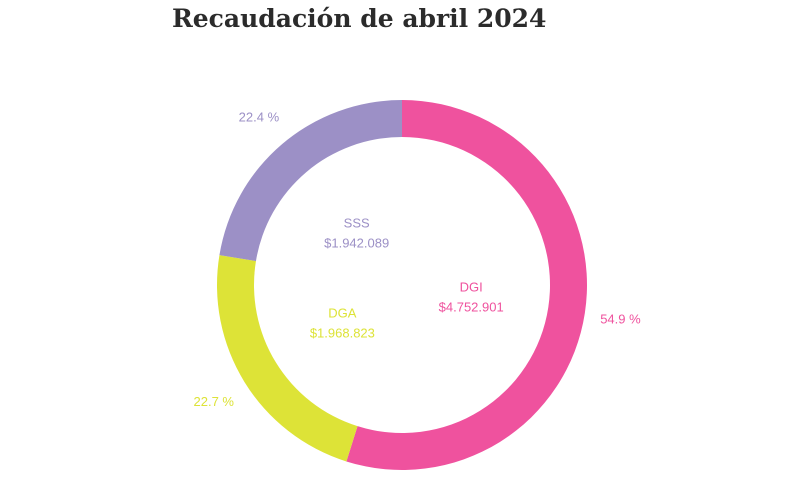 This screenshot has width=800, height=483. Describe the element at coordinates (359, 18) in the screenshot. I see `chart-title: Recaudación de abril 2024` at that location.